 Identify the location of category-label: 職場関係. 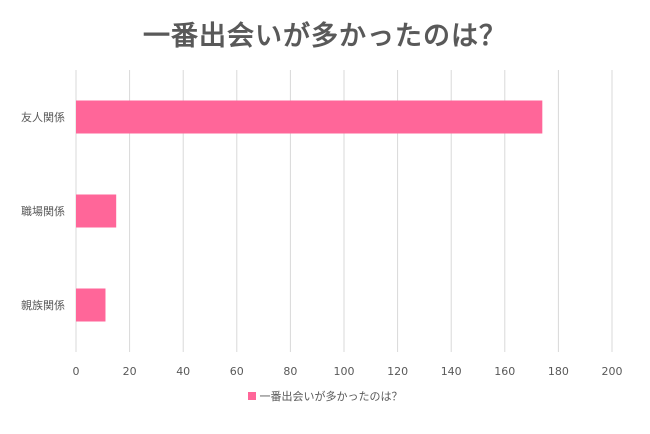
(43, 211).